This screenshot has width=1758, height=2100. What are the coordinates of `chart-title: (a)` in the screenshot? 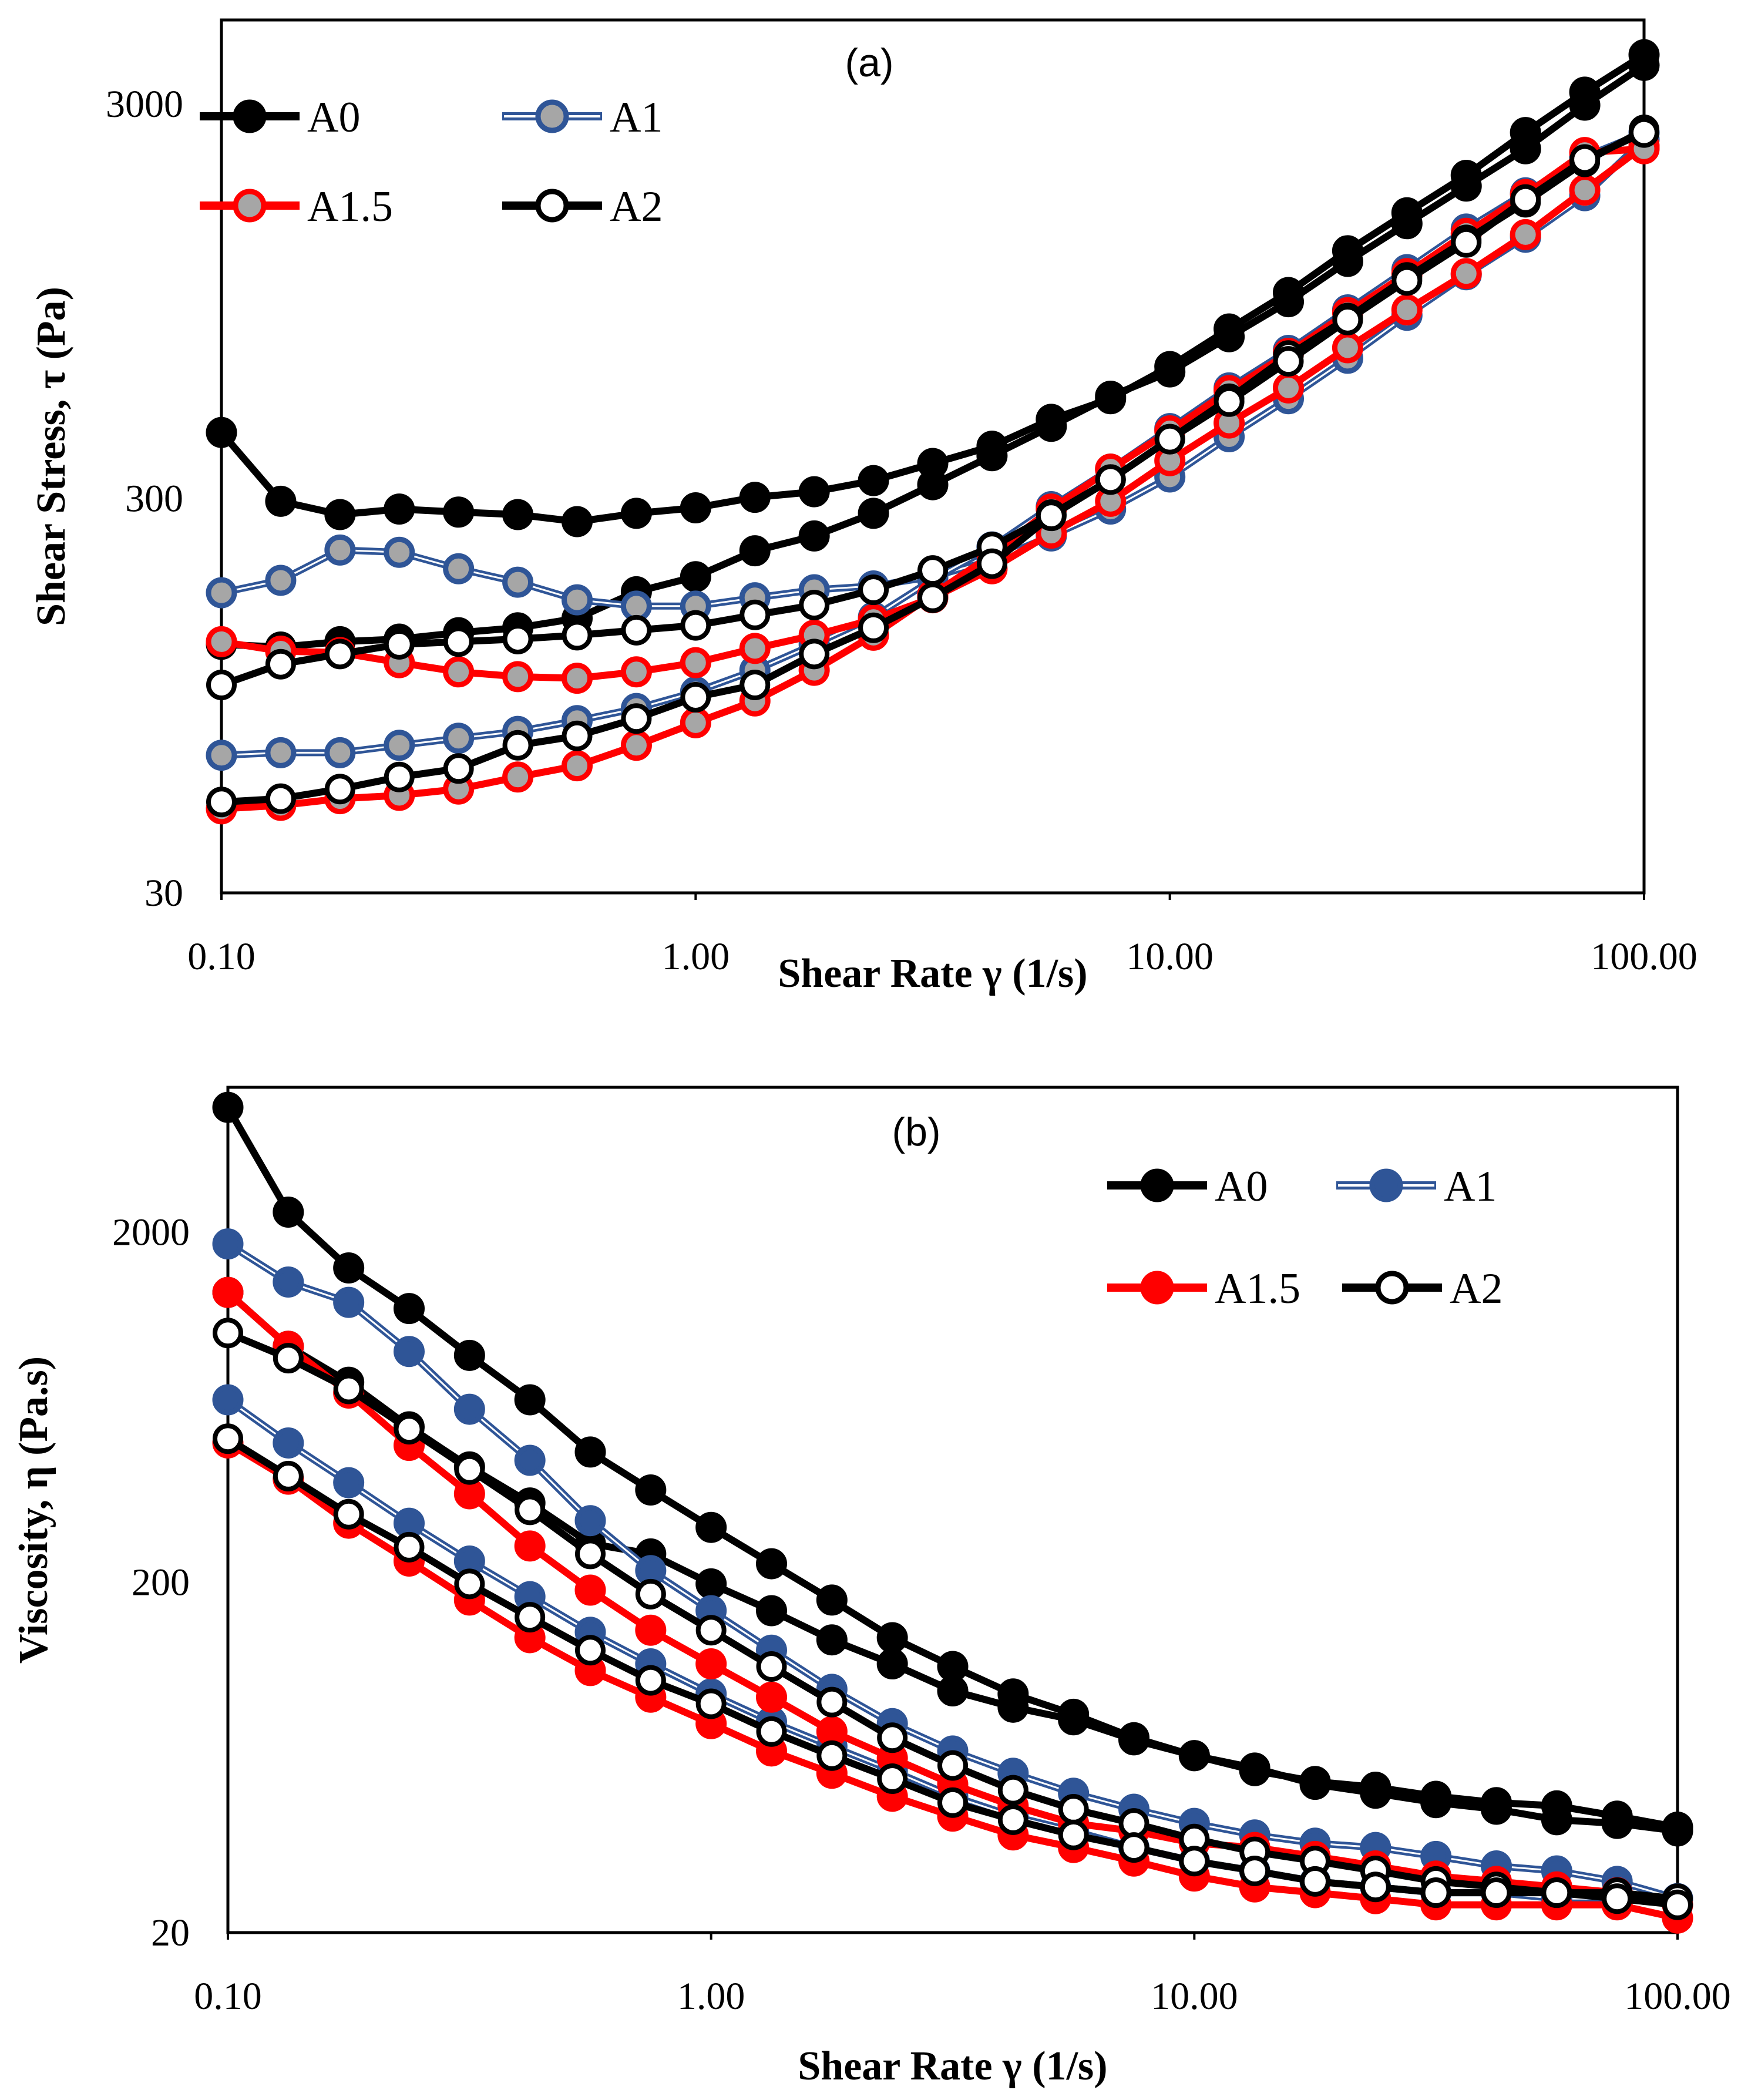 It's located at (869, 63).